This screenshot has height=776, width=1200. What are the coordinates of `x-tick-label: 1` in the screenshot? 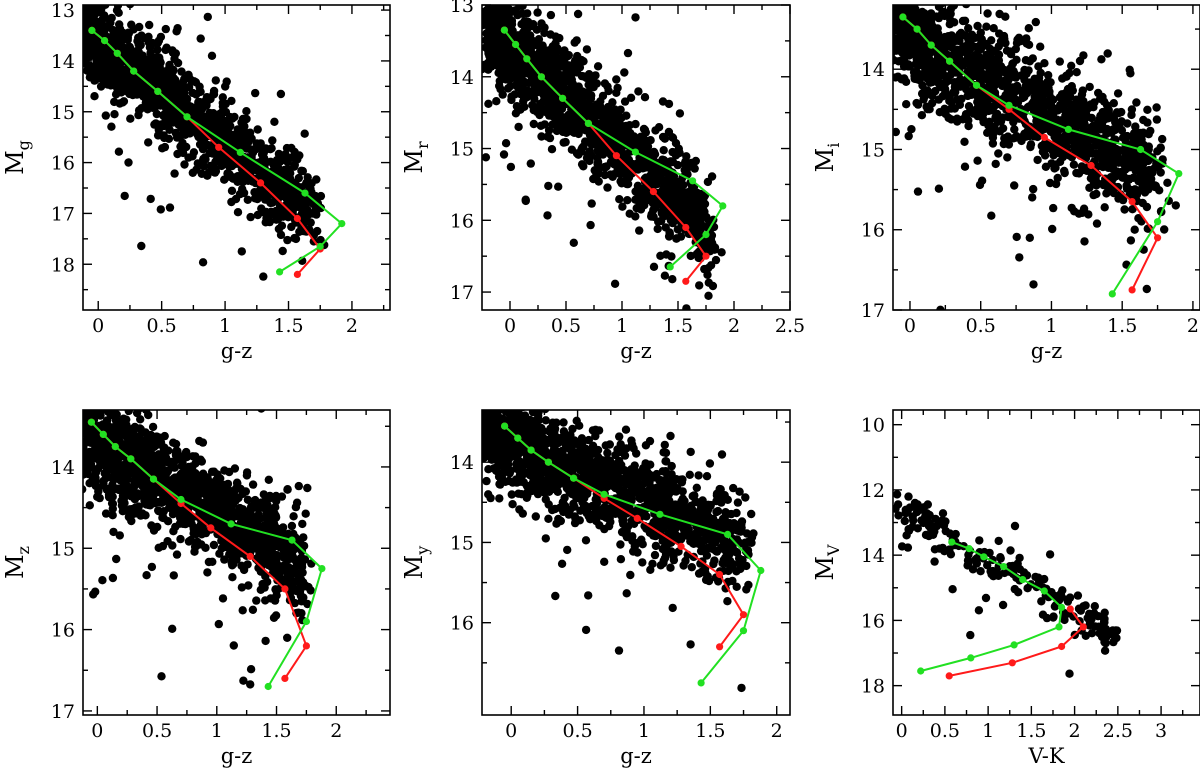 It's located at (622, 326).